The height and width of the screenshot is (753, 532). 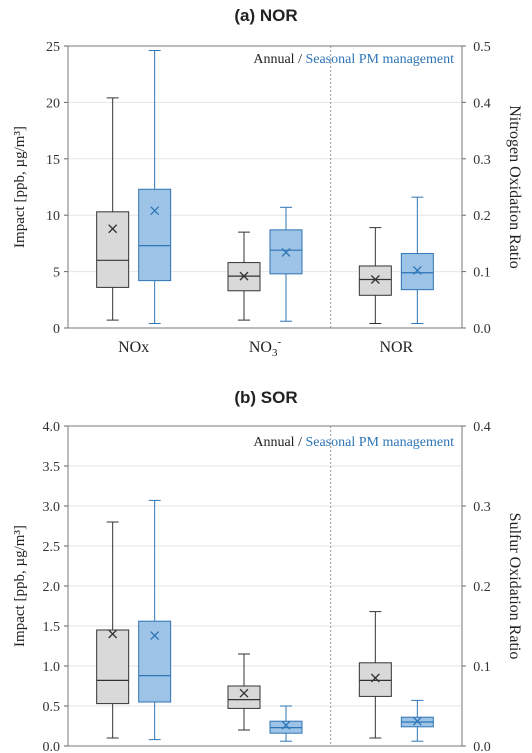 I want to click on y-tick-left: 0, so click(x=56, y=329).